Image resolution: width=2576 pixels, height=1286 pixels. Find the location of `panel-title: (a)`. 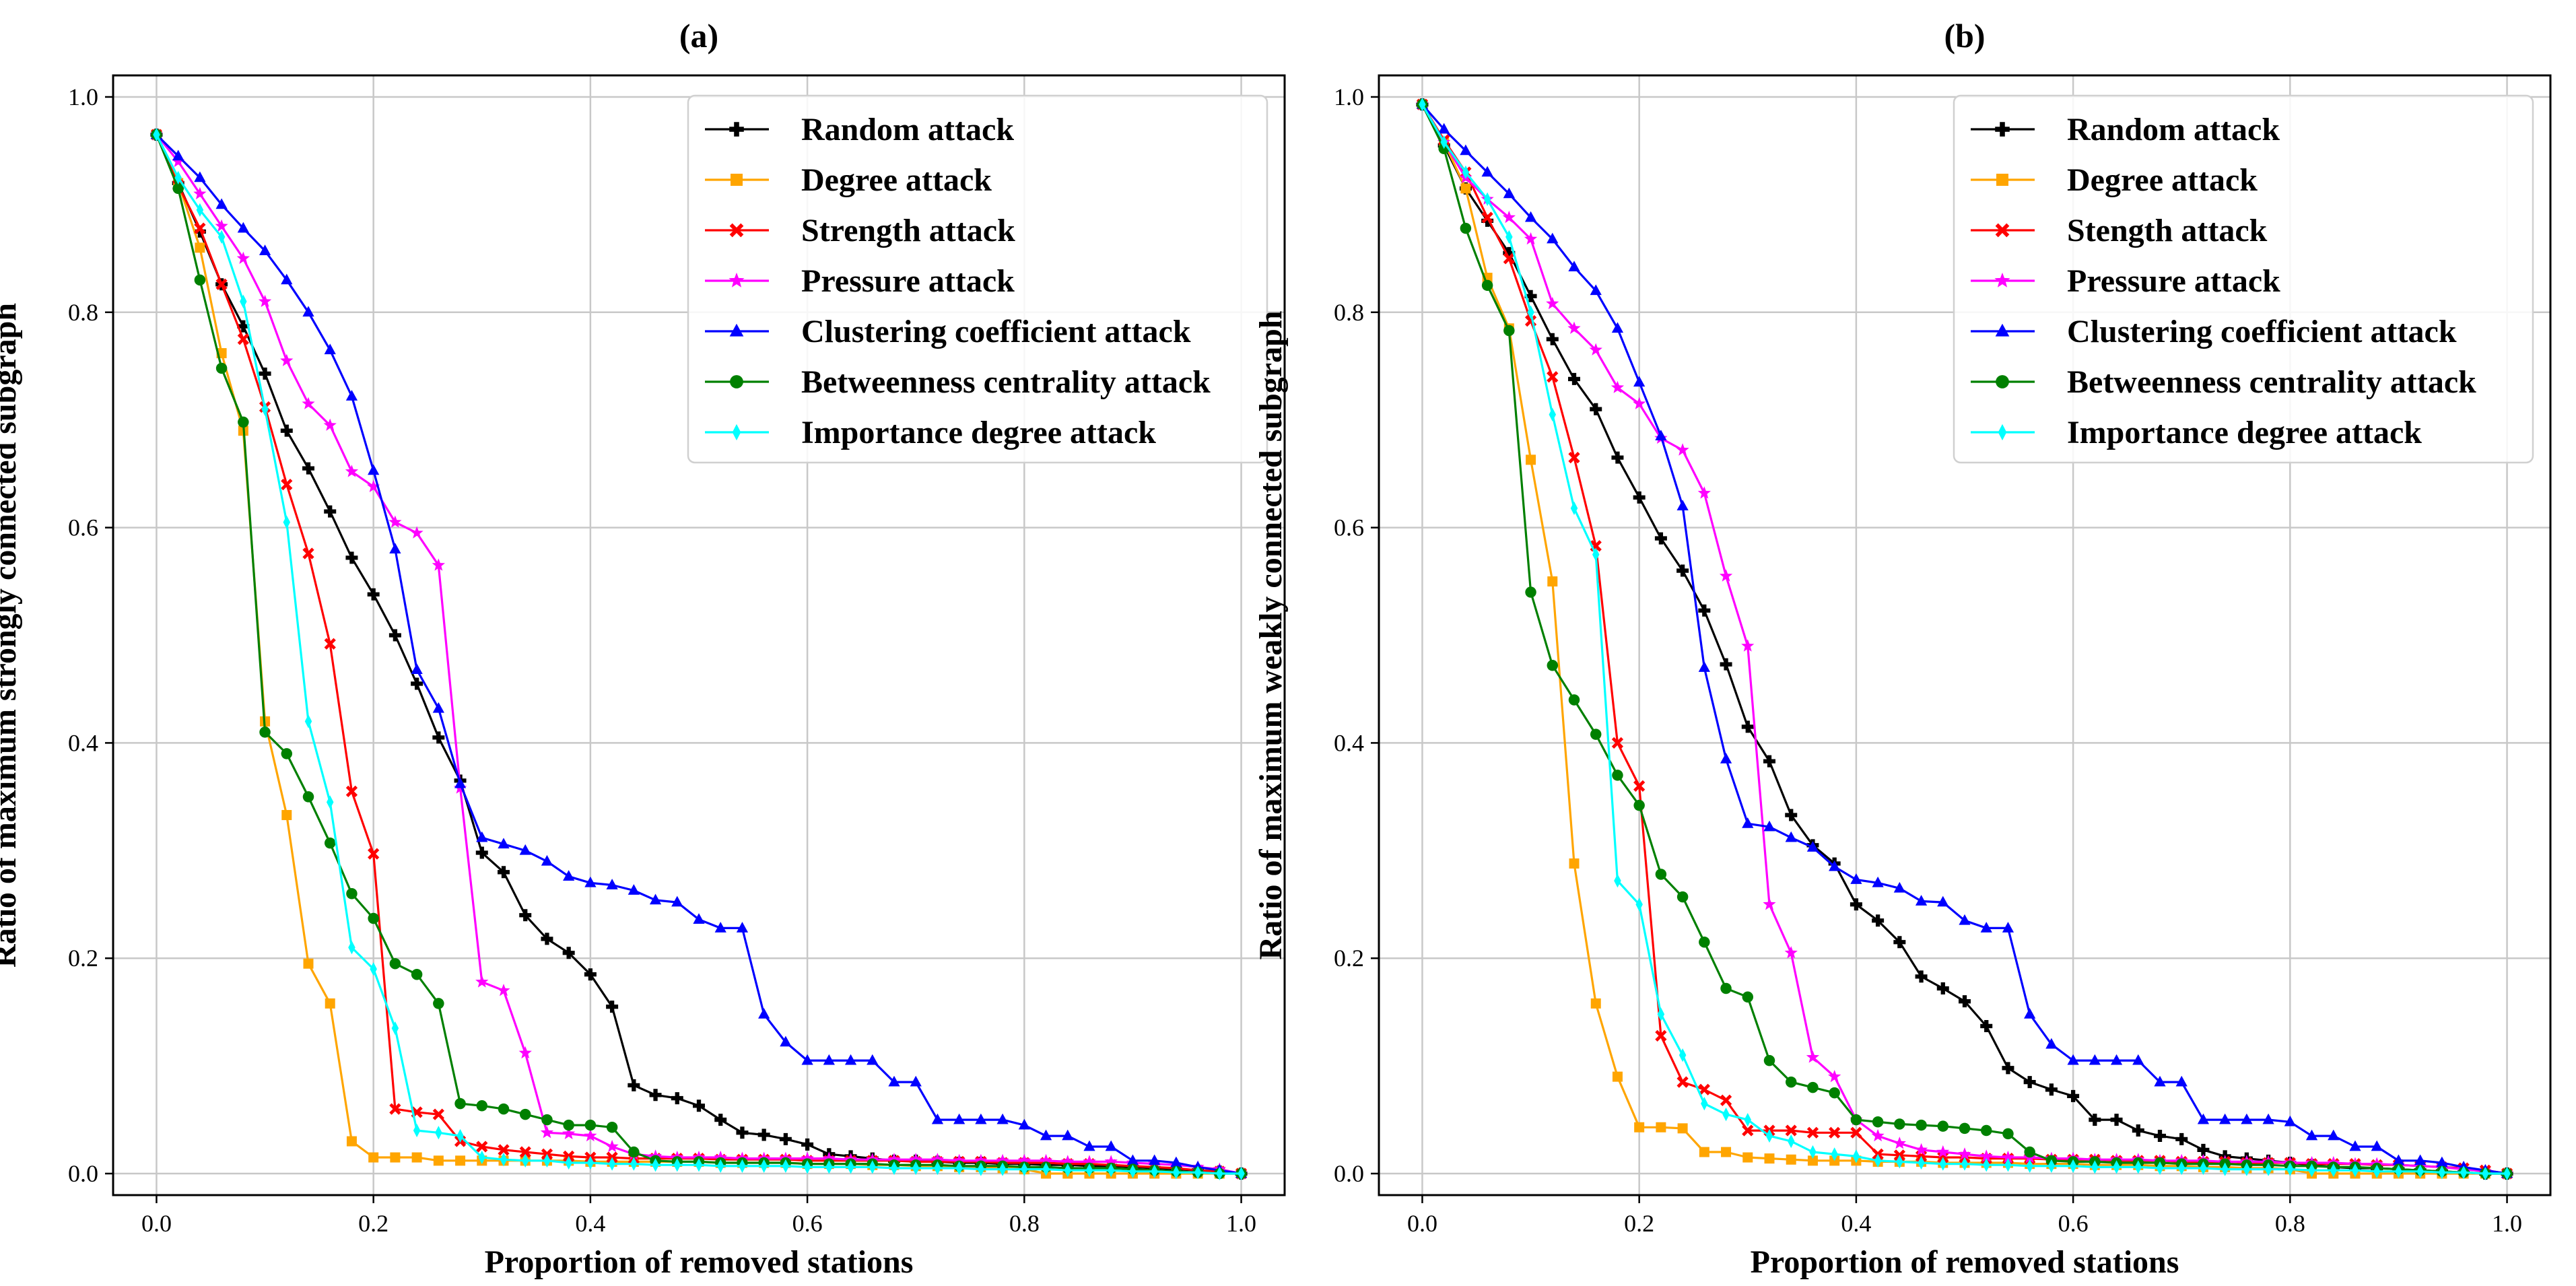

panel-title: (a) is located at coordinates (698, 36).